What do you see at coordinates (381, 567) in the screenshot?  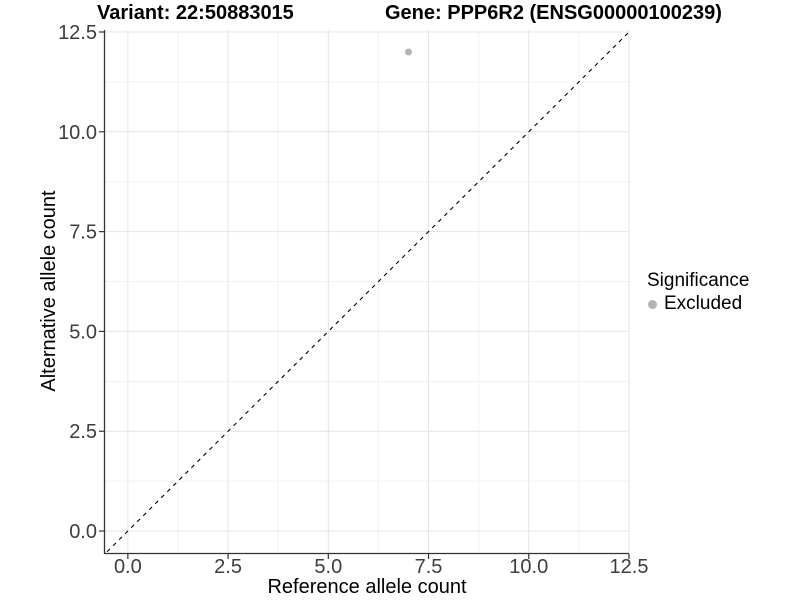 I see `x-tick-labels: 0.0 2.5 5.0 7.5 10.0 12.5` at bounding box center [381, 567].